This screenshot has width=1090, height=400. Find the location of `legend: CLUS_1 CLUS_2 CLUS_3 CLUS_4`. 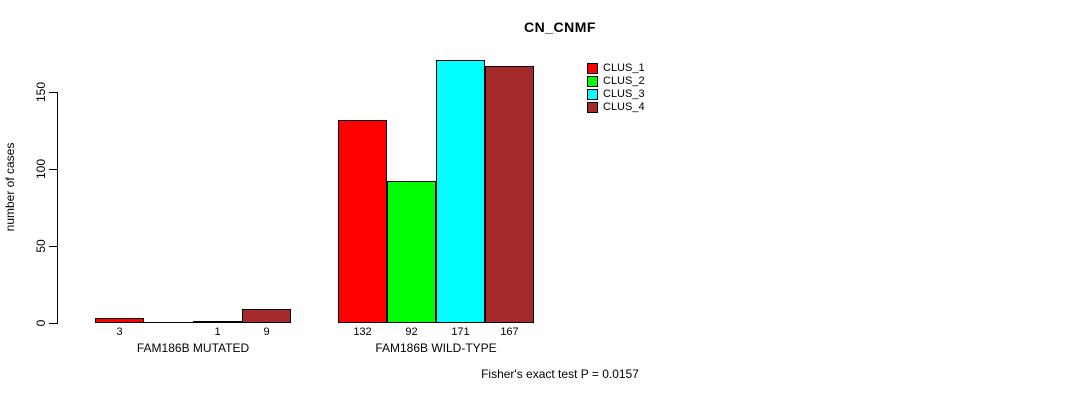

legend: CLUS_1 CLUS_2 CLUS_3 CLUS_4 is located at coordinates (616, 88).